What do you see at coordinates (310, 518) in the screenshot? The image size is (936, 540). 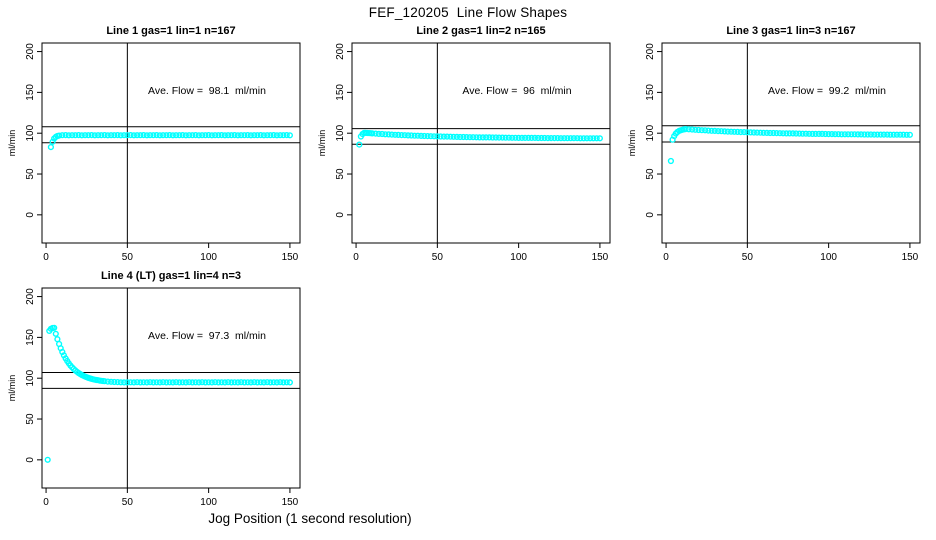 I see `x-axis-label: Jog Position (1 second resolution)` at bounding box center [310, 518].